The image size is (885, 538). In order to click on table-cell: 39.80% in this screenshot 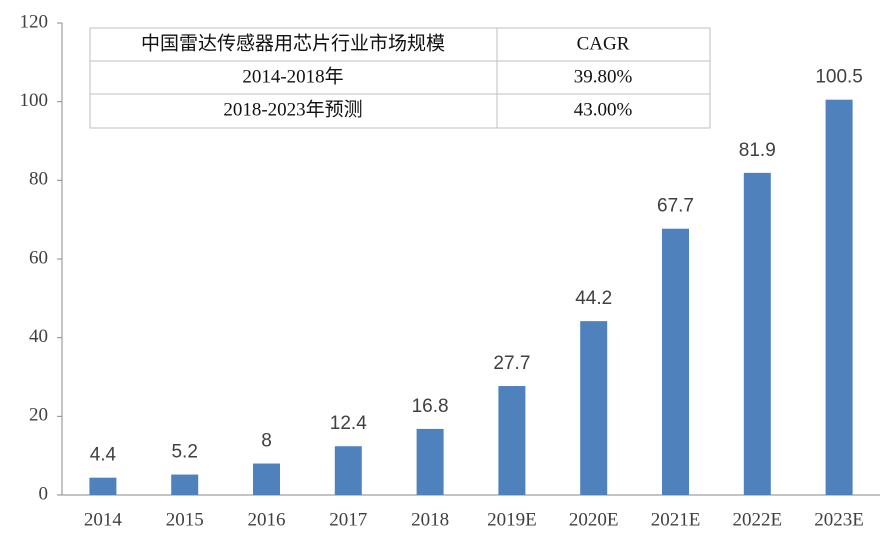, I will do `click(603, 76)`.